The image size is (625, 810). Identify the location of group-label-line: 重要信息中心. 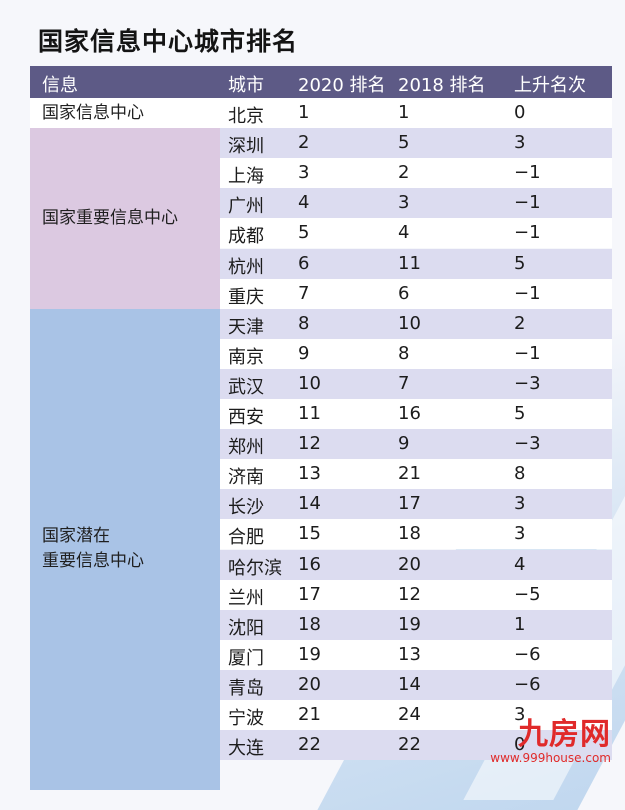
(93, 561).